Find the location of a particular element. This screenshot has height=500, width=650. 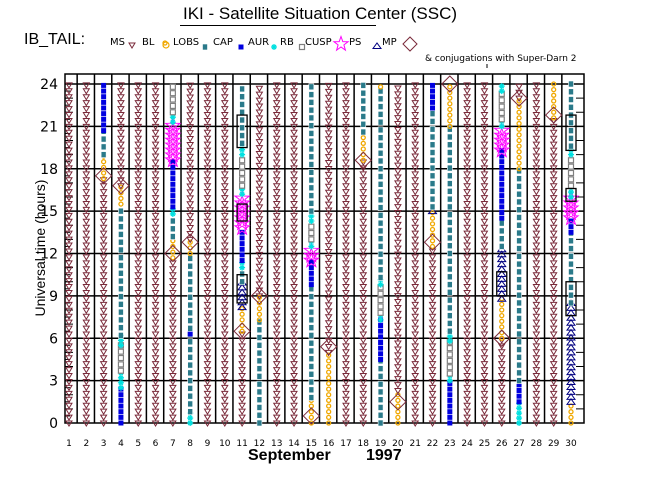

y-tick-label: 21 is located at coordinates (49, 127).